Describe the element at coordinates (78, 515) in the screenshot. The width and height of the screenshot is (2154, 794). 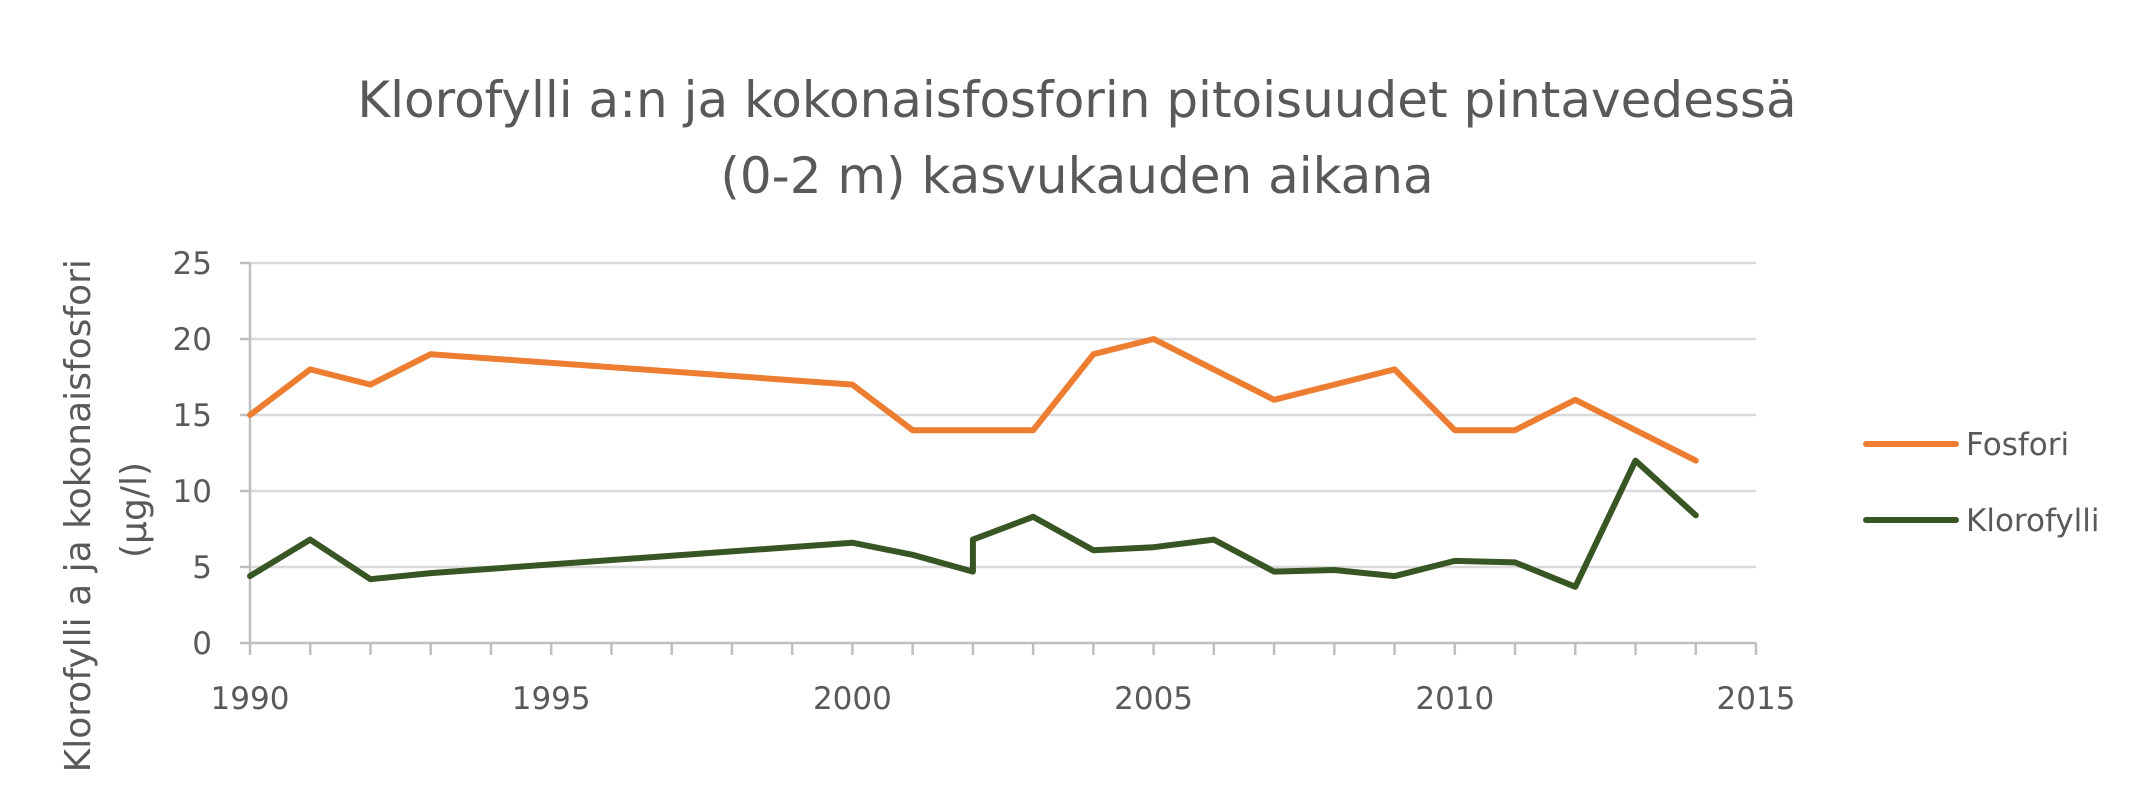
I see `y-axis-title-line-1: Klorofylli a ja kokonaisfosfori` at that location.